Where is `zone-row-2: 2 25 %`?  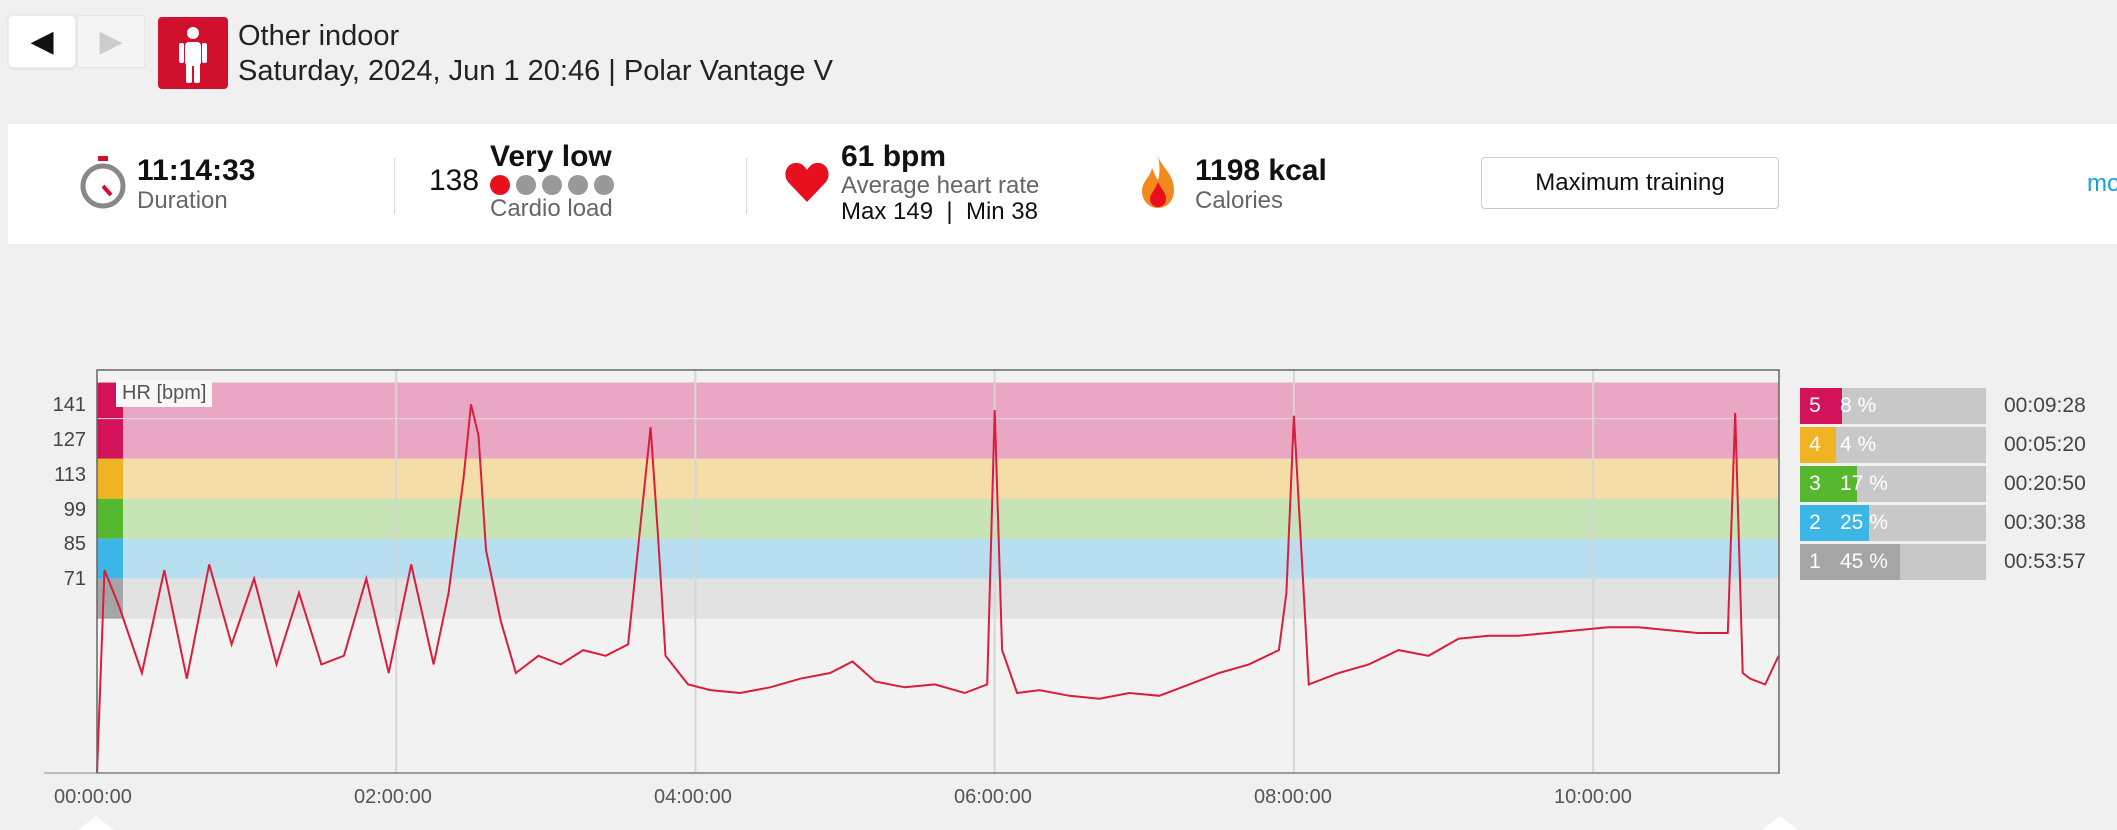 zone-row-2: 2 25 % is located at coordinates (1893, 523).